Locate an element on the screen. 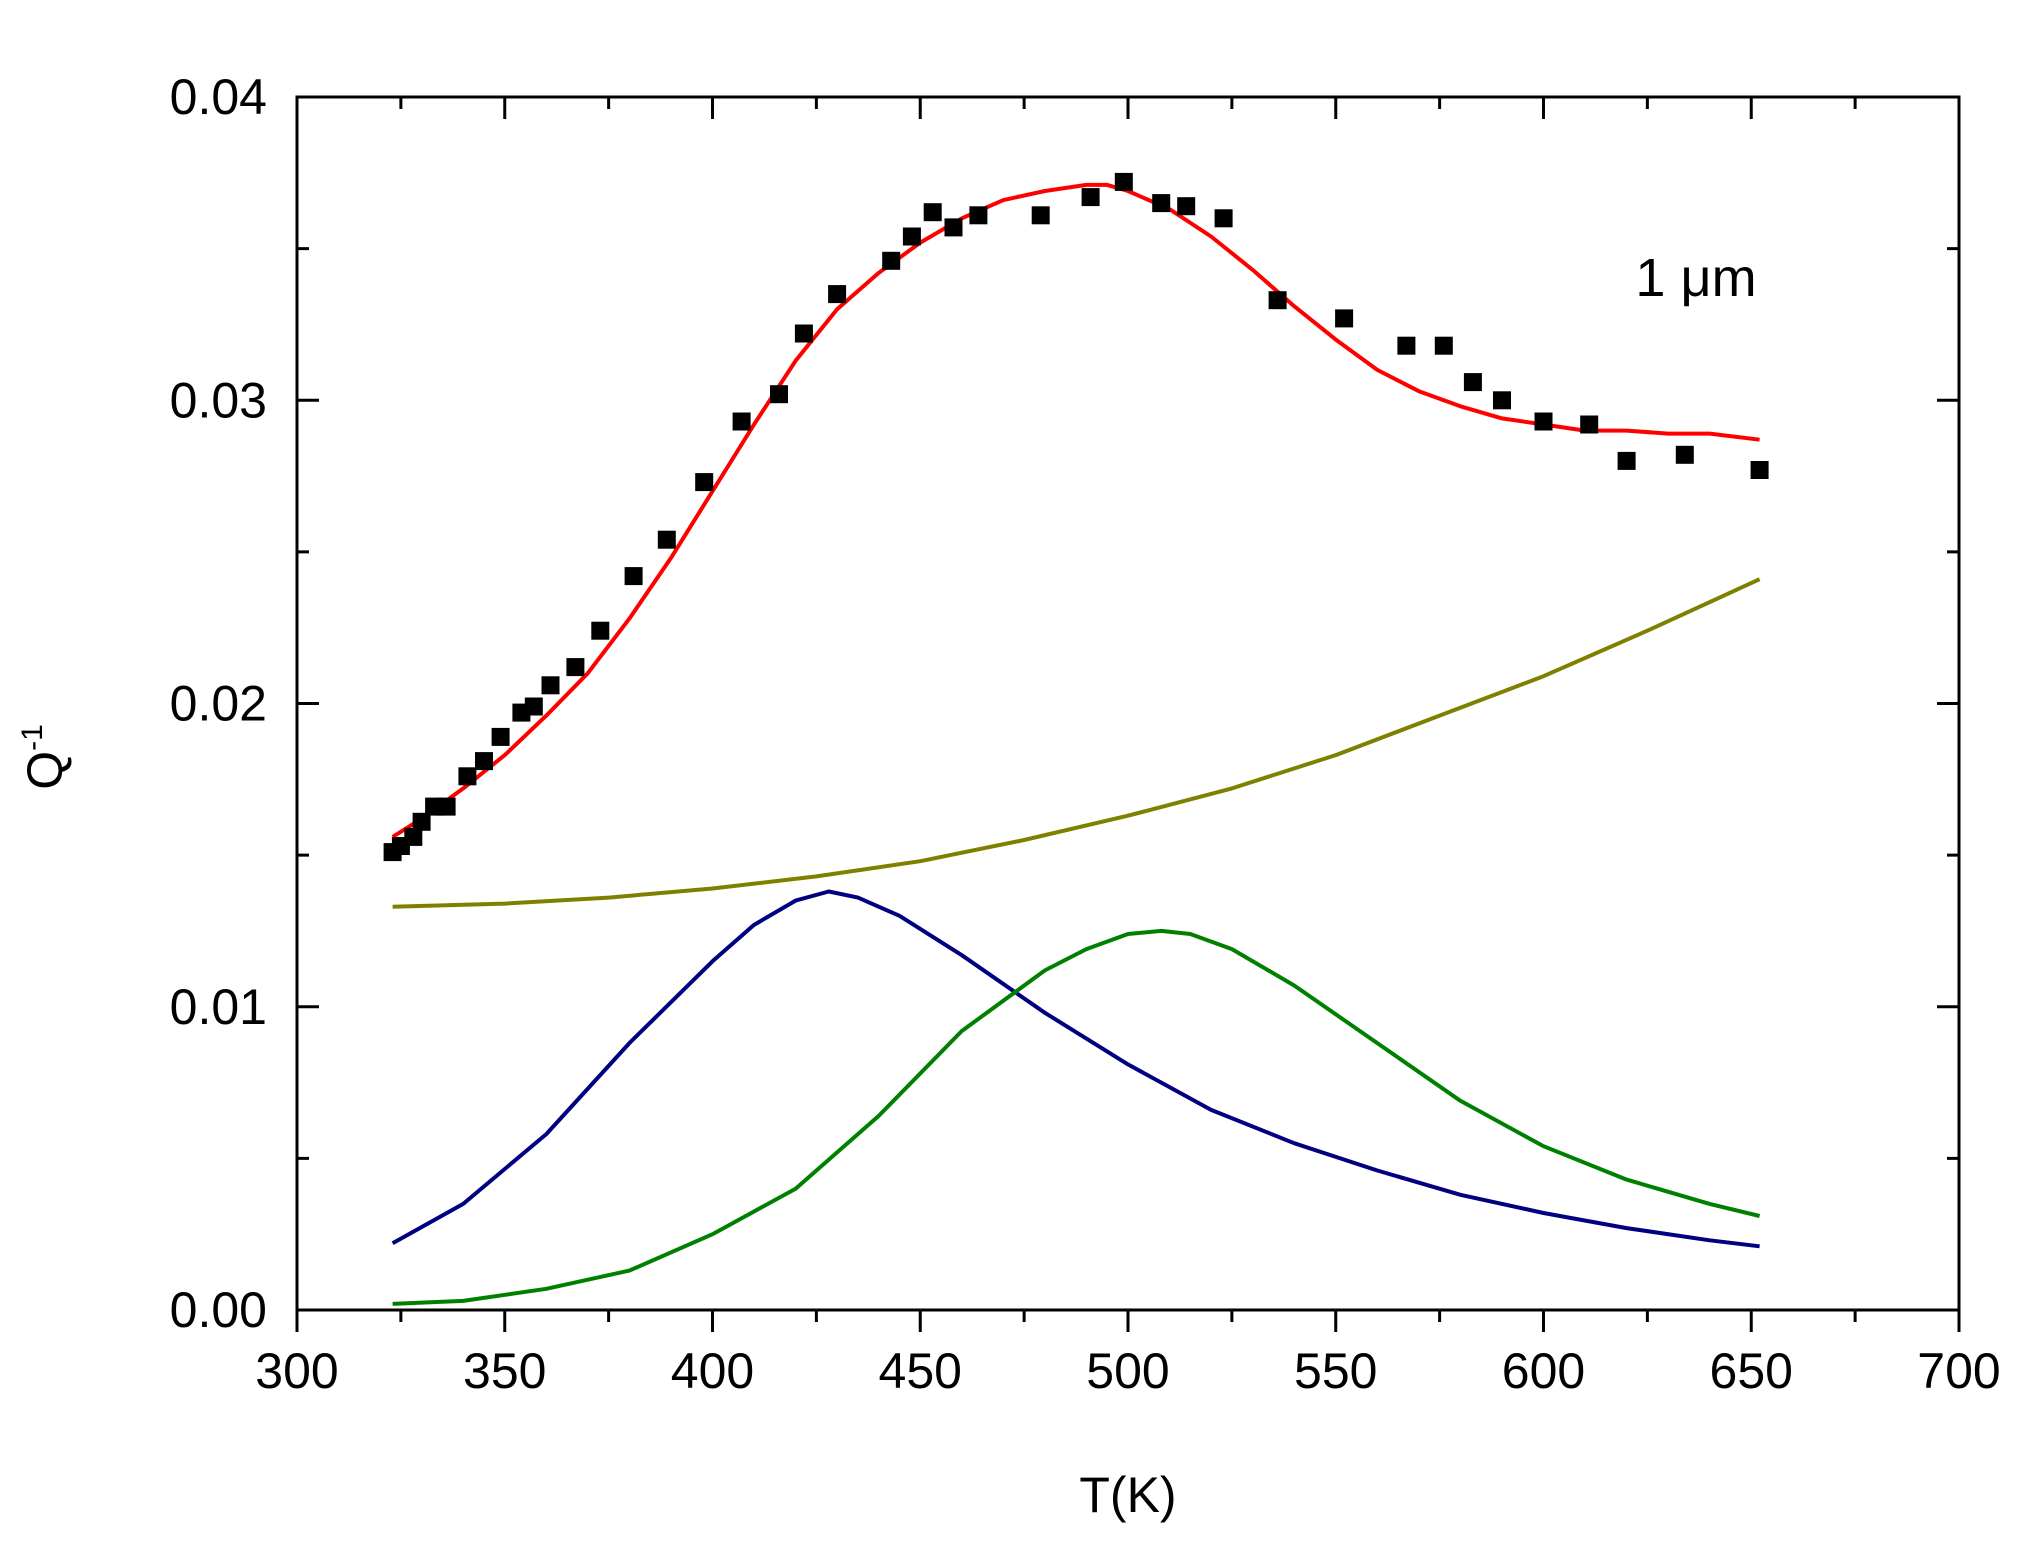  x-tick-label: 600 is located at coordinates (1543, 1371).